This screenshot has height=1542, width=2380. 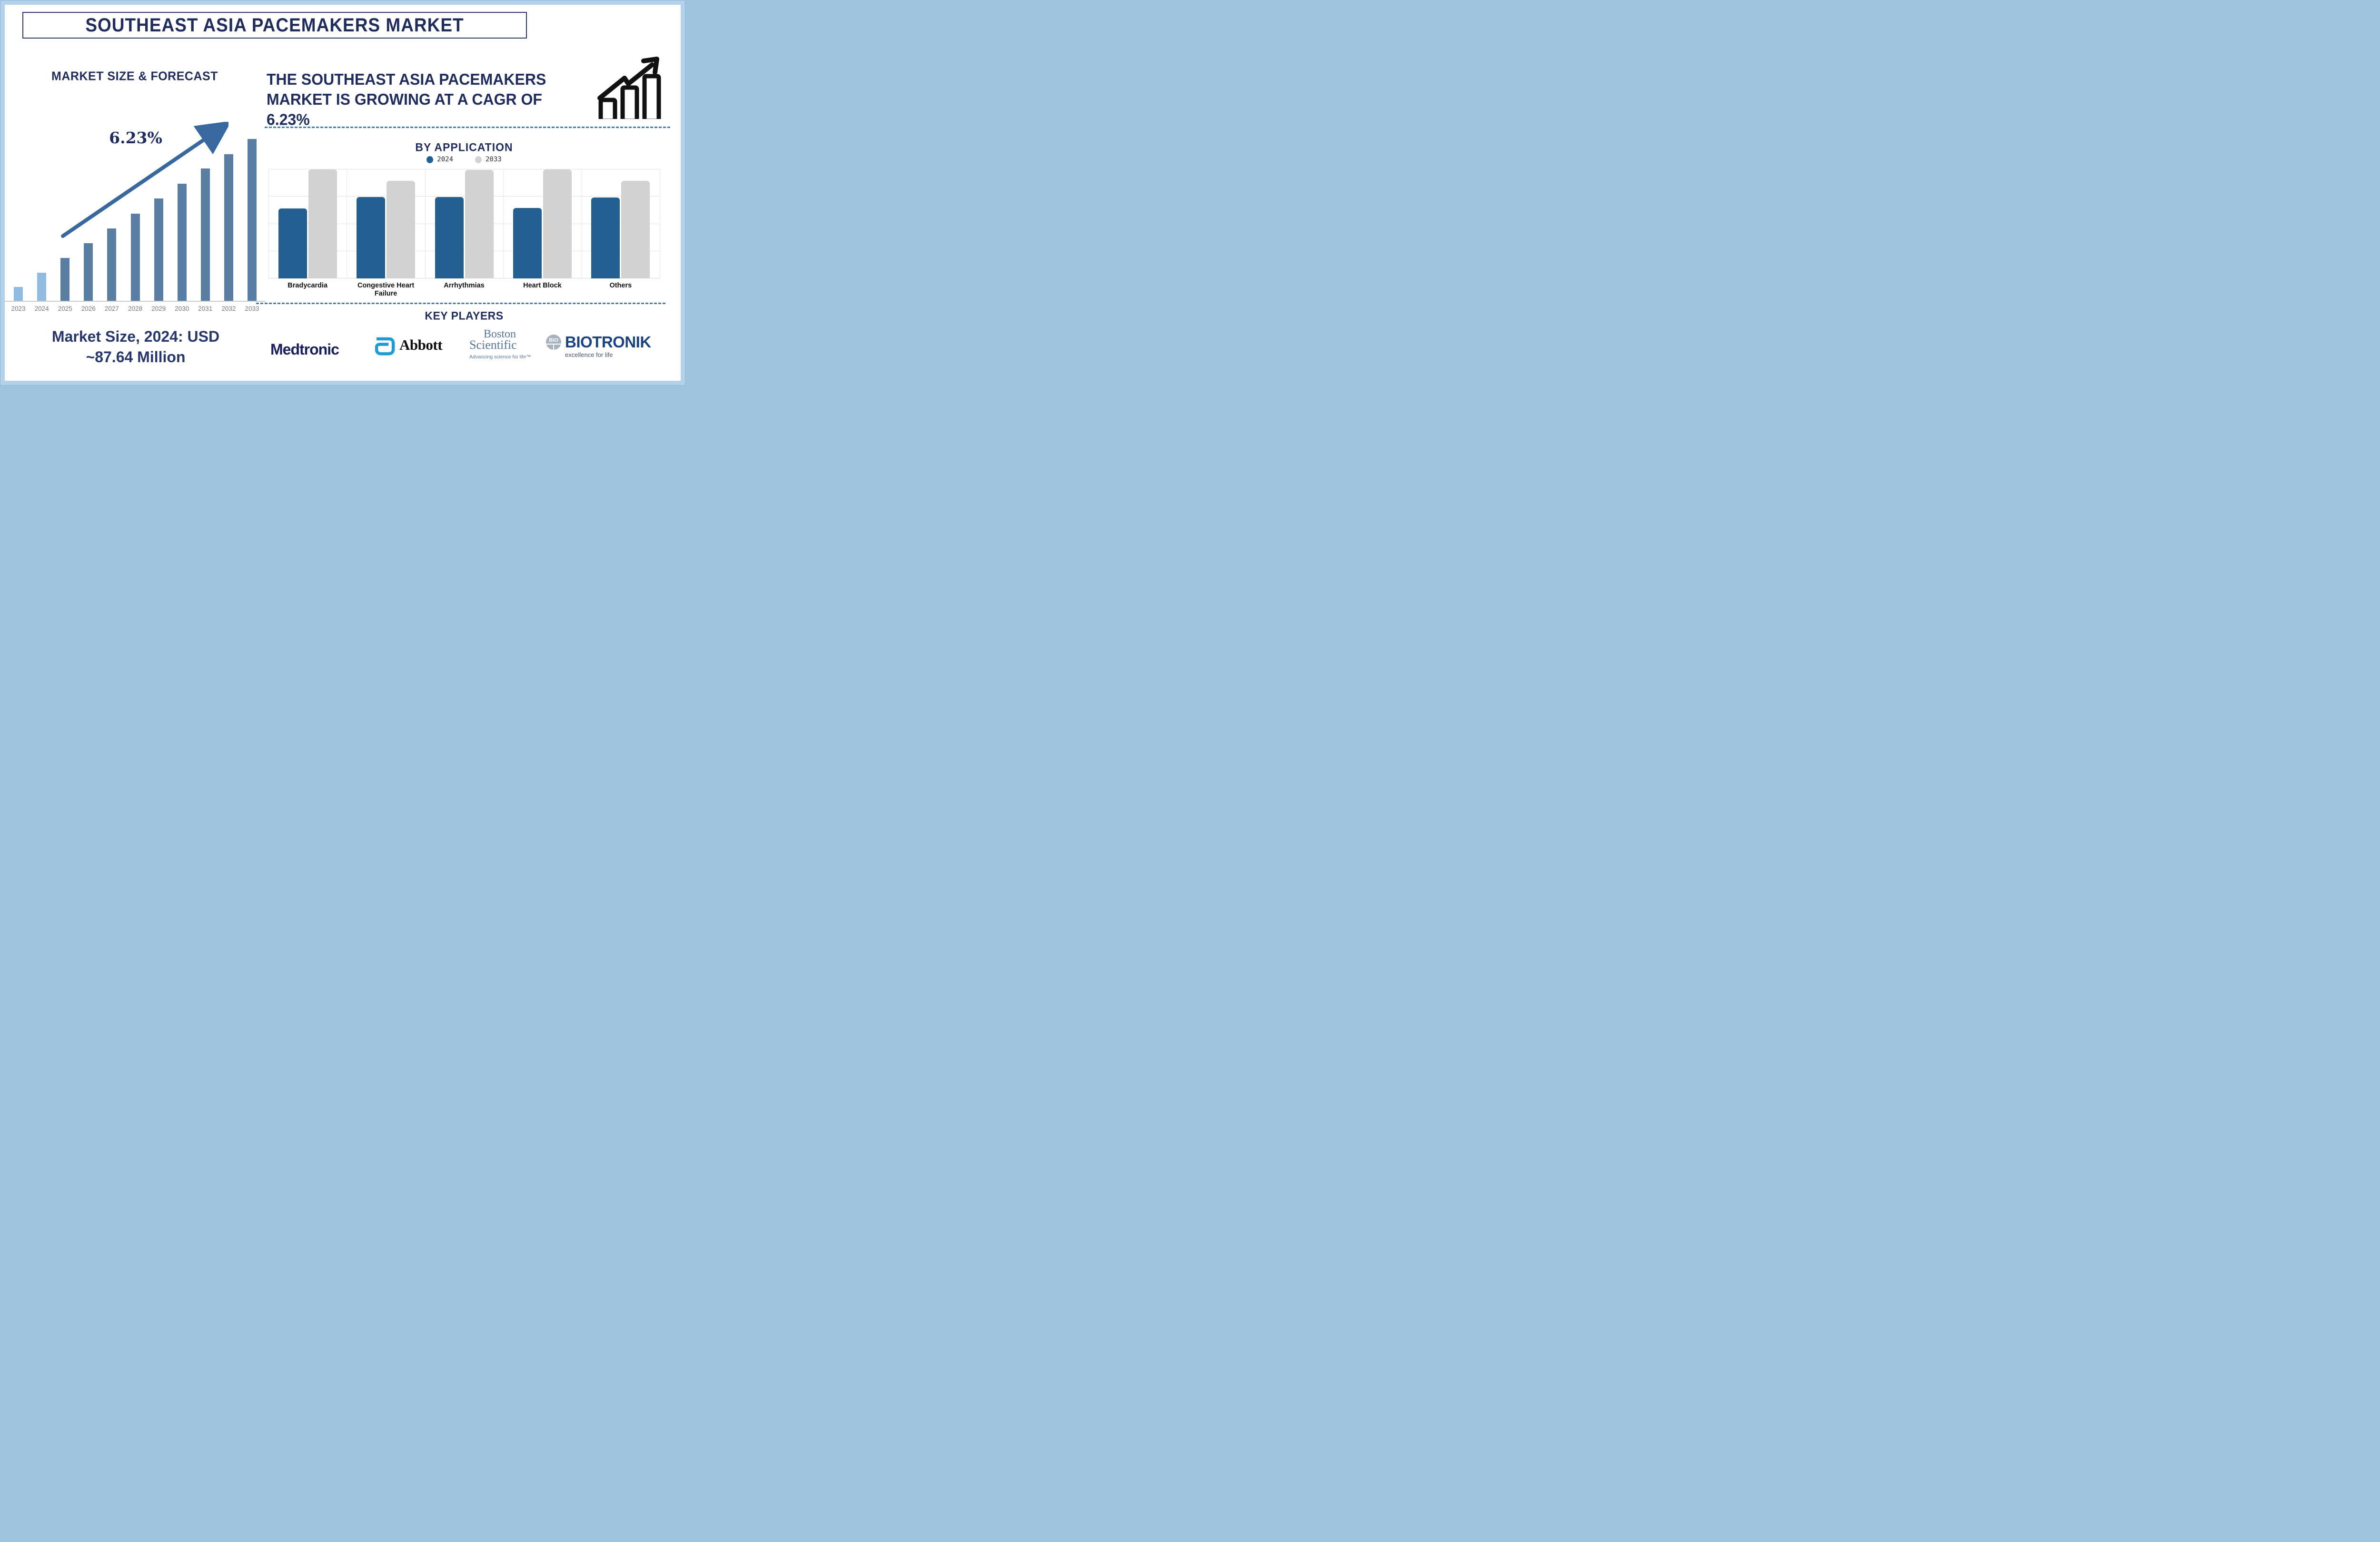 What do you see at coordinates (65, 219) in the screenshot?
I see `bar-slot-2025` at bounding box center [65, 219].